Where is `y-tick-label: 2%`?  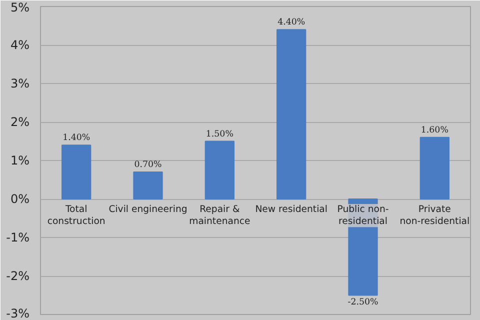
y-tick-label: 2% is located at coordinates (20, 122).